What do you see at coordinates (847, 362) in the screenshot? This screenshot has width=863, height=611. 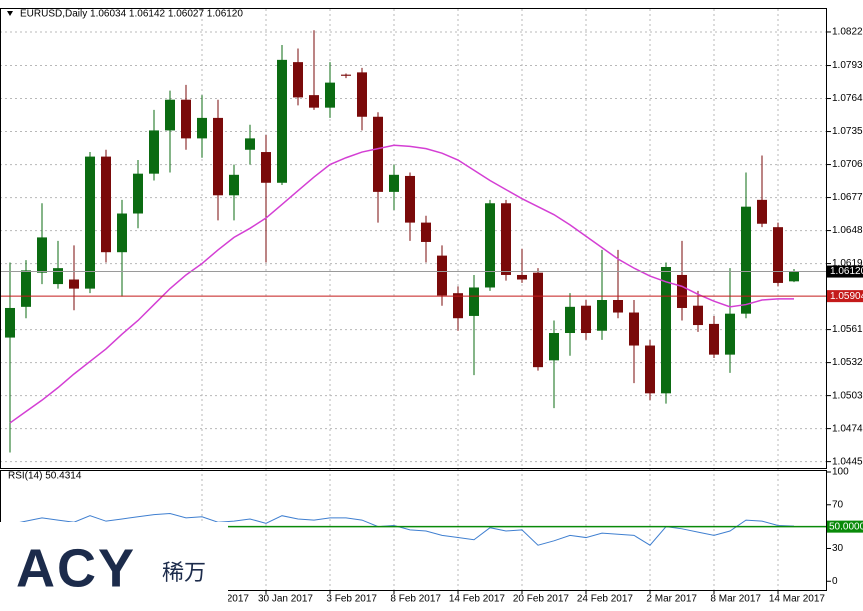 I see `y-tick-label: 1.05320` at bounding box center [847, 362].